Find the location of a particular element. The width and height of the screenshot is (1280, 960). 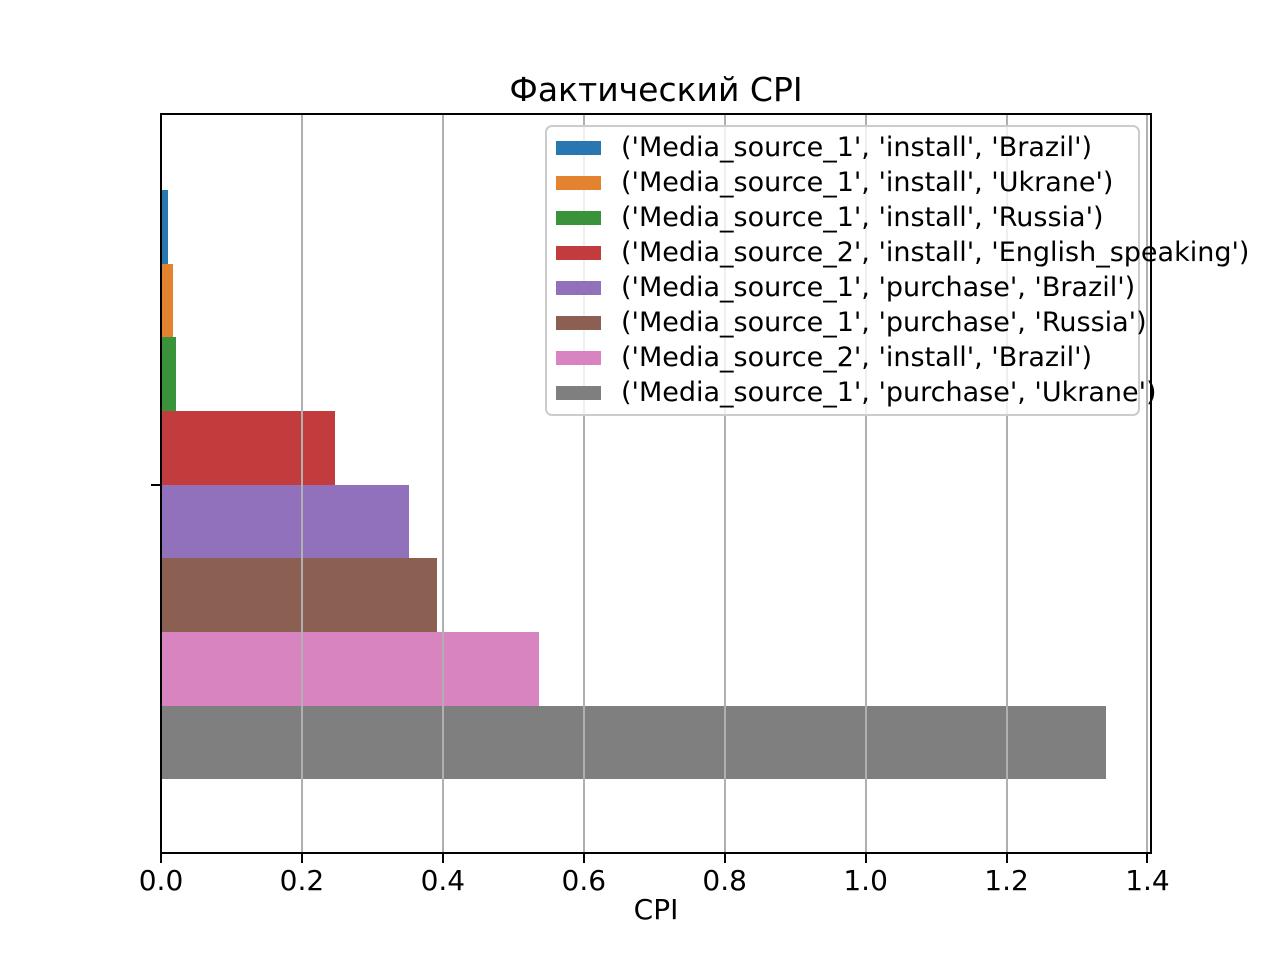

gridline-x-0.2 is located at coordinates (301, 483).